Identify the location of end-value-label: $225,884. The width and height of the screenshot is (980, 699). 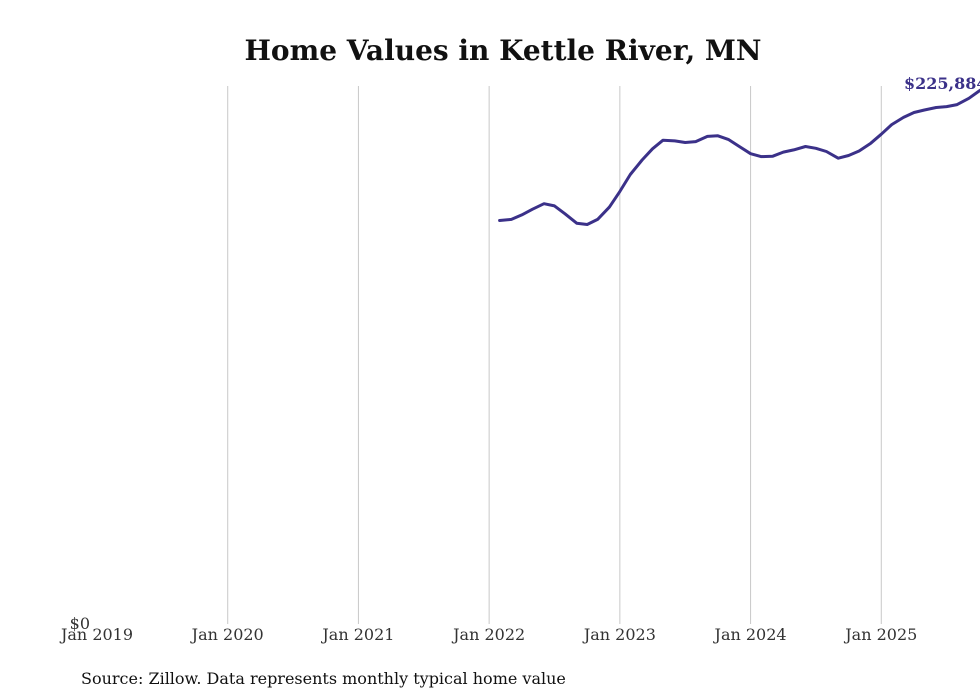
(942, 83).